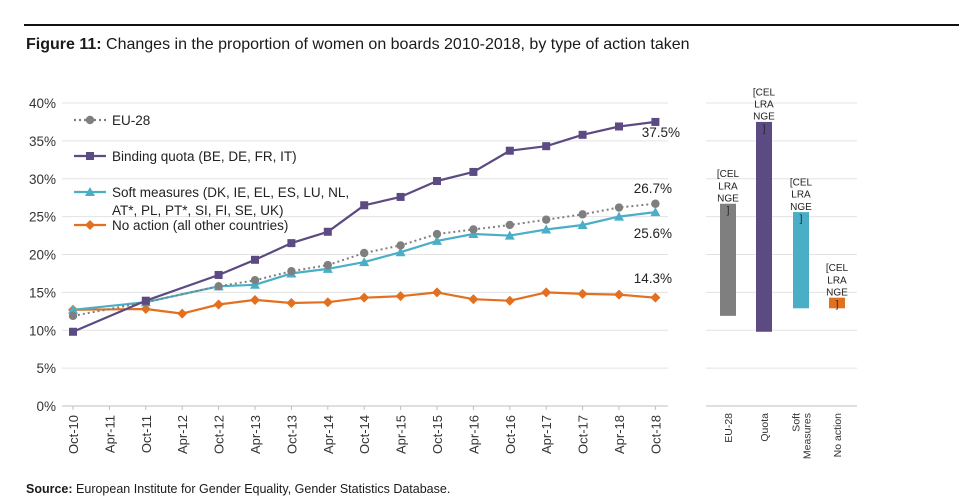  I want to click on y-tick-label: 15%, so click(42, 292).